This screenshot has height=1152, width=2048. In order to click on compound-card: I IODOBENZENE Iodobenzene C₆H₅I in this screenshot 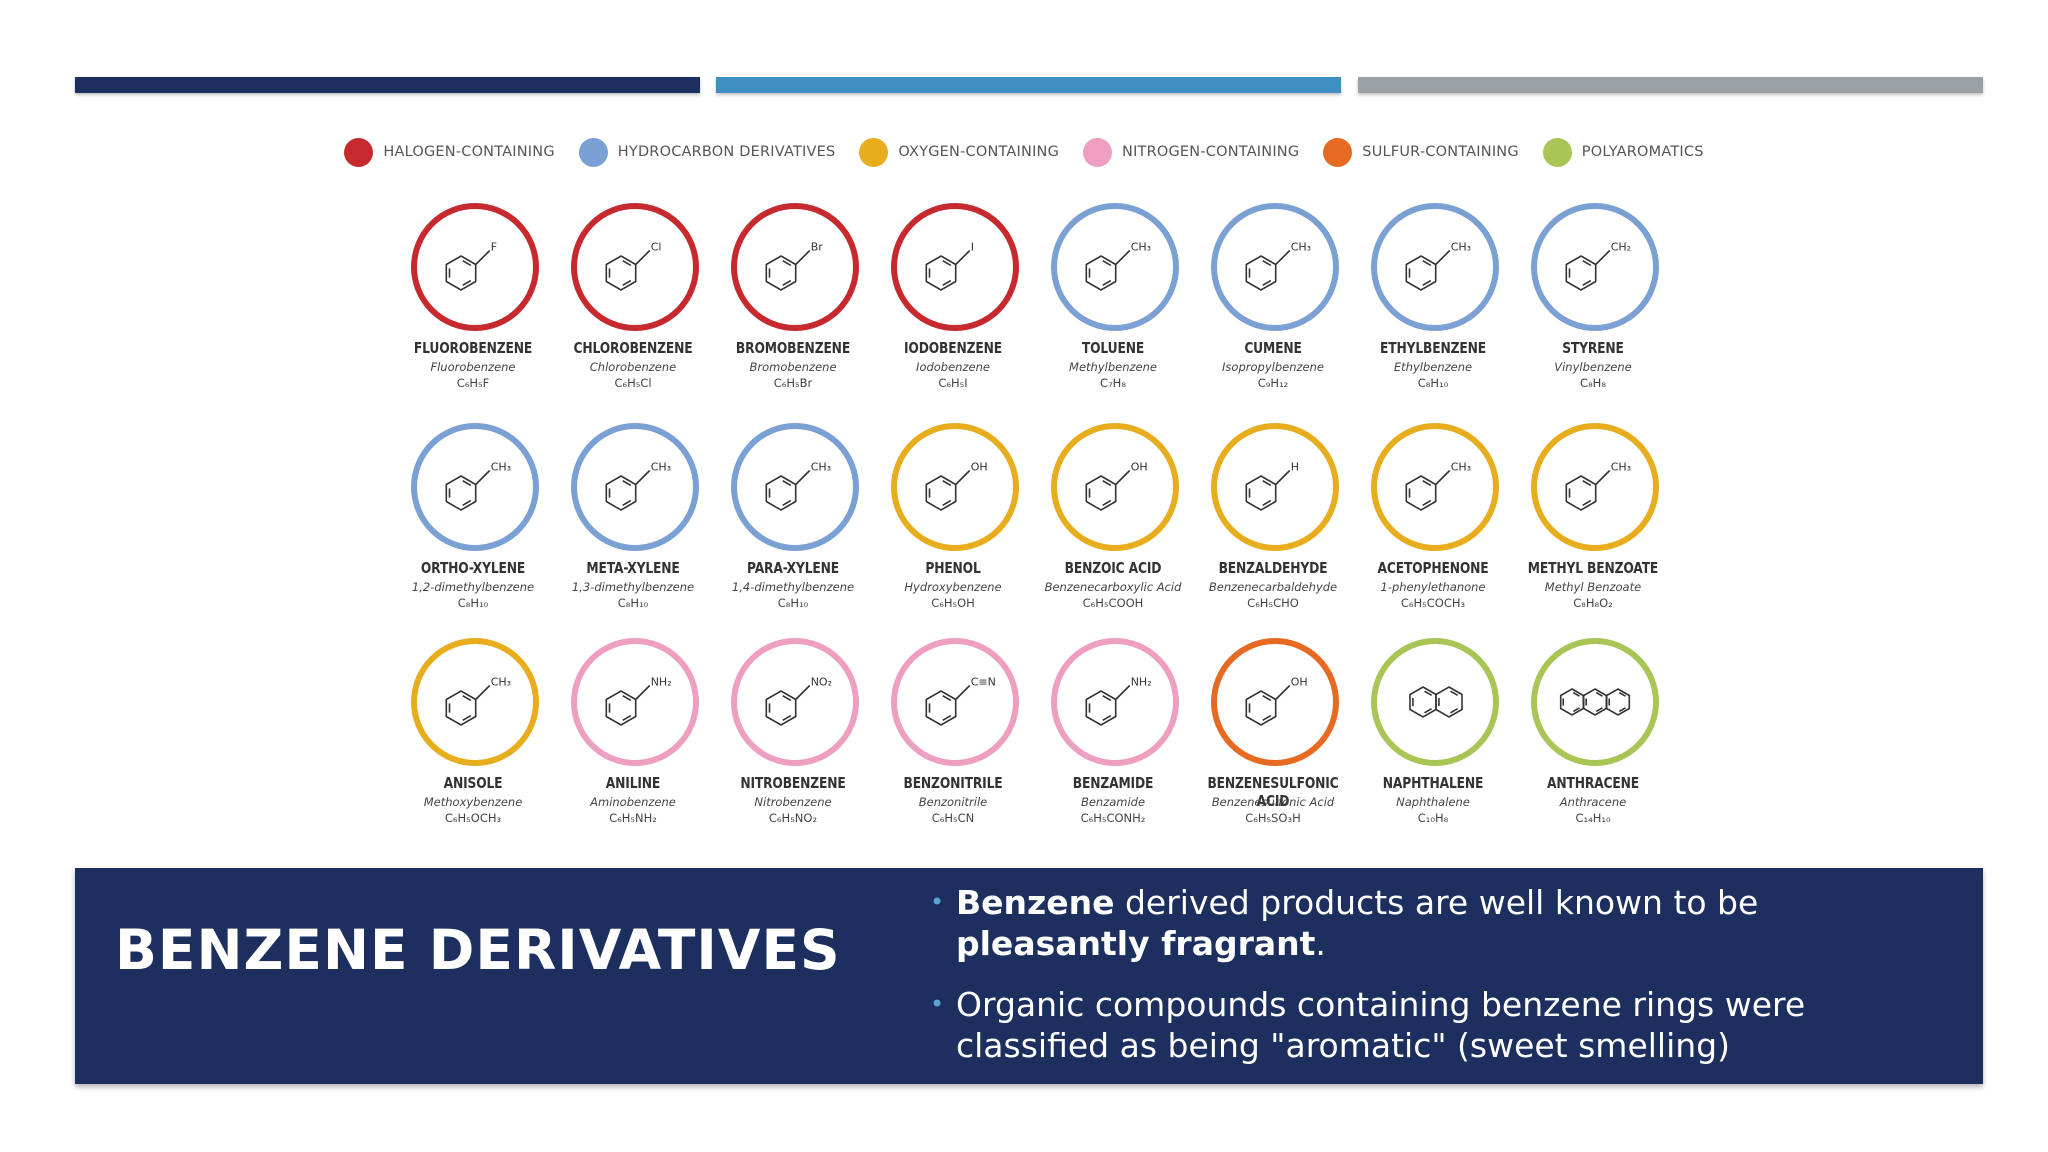, I will do `click(953, 308)`.